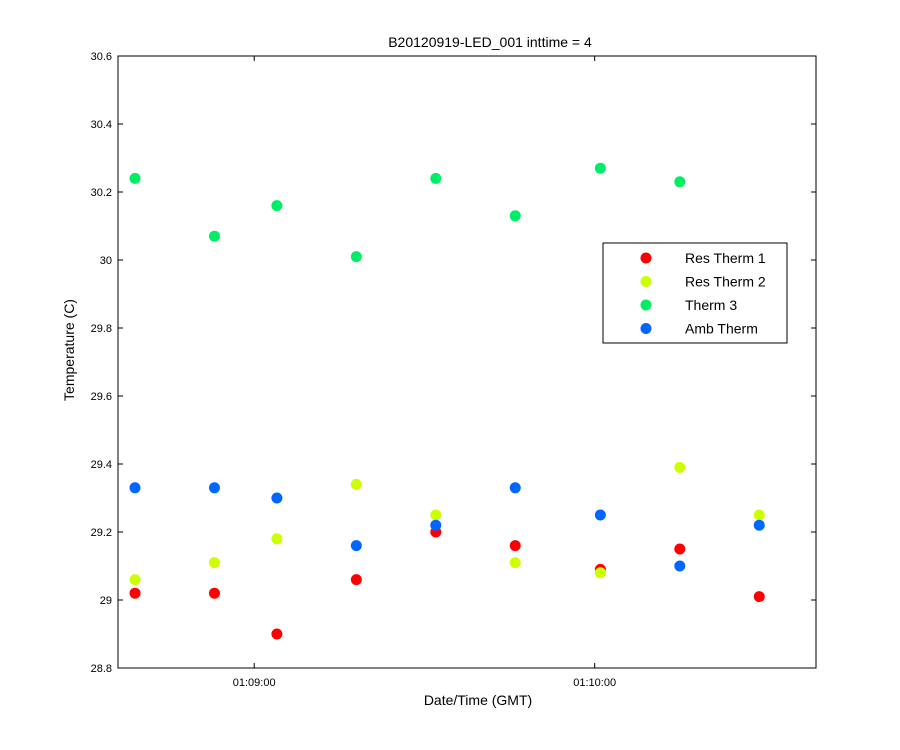  I want to click on y-tick-label: 29.2, so click(101, 533).